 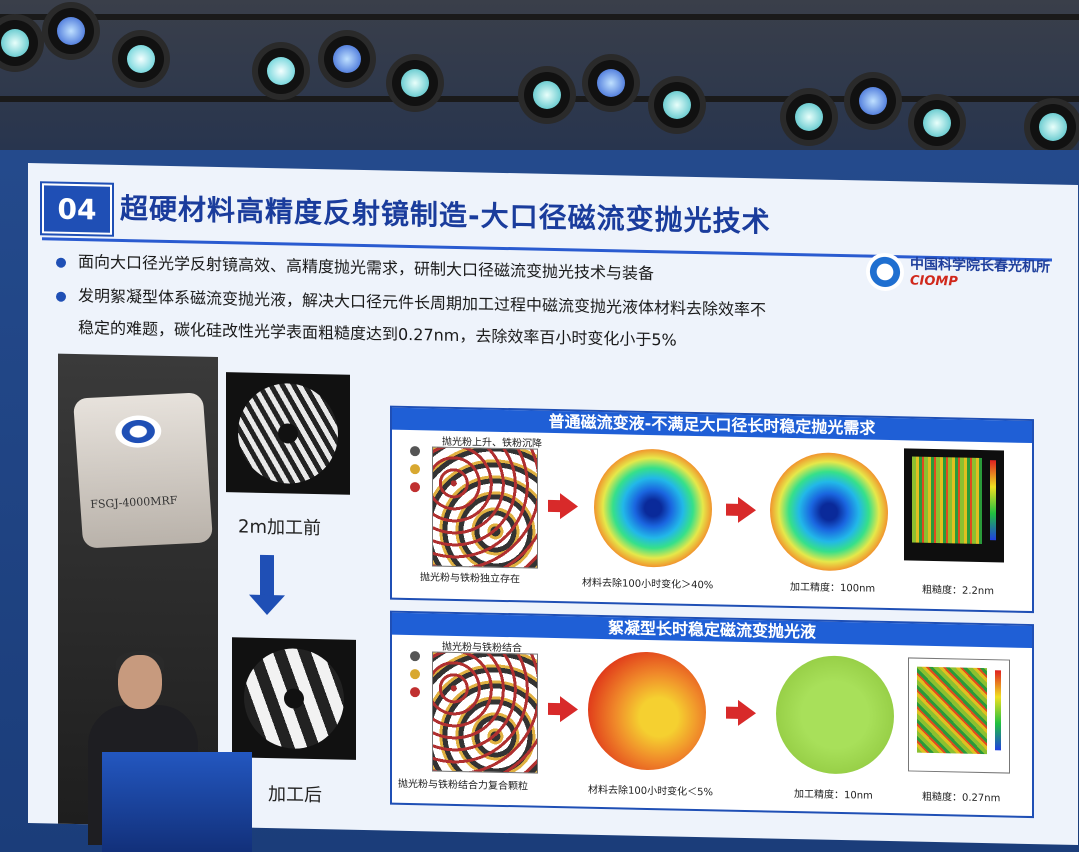 I want to click on logo-en-text: CIOMP, so click(x=934, y=281).